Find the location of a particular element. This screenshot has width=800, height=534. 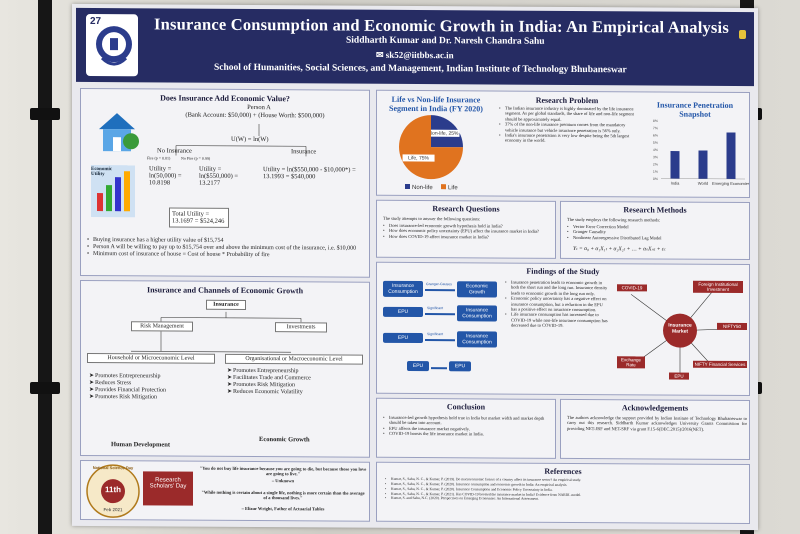

badge-day: 11th is located at coordinates (112, 490).